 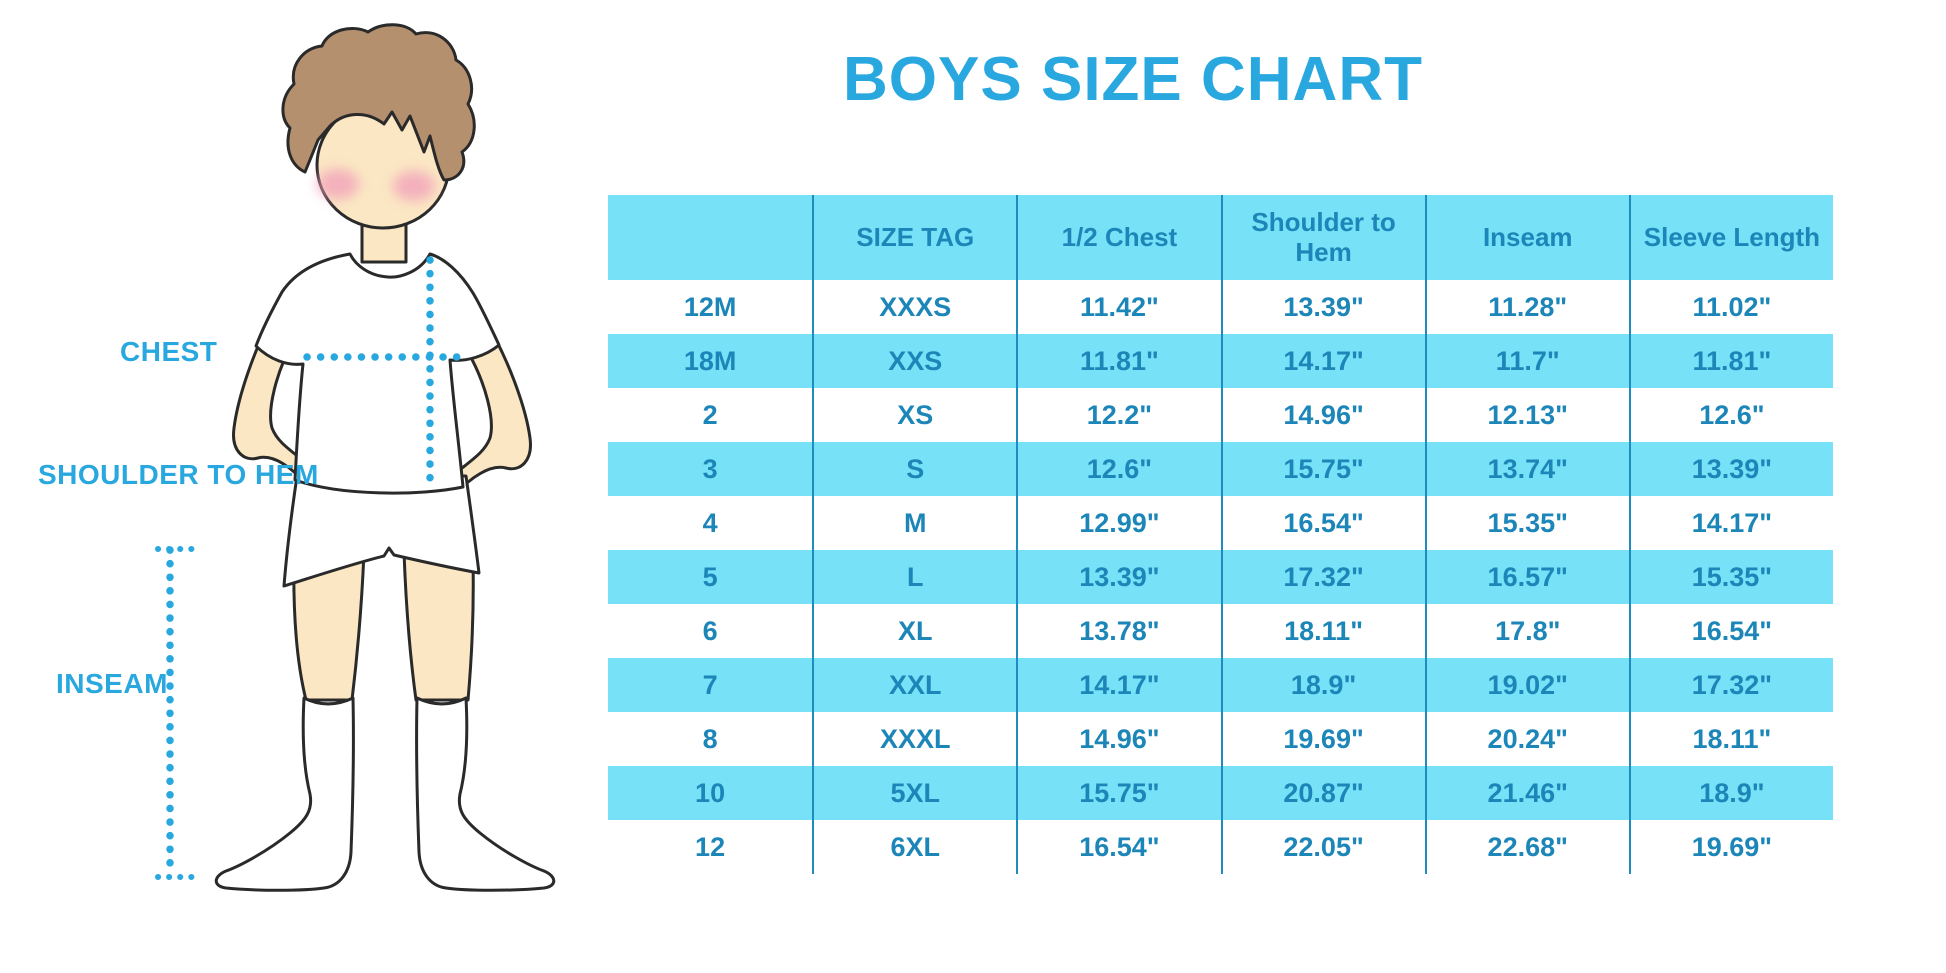 I want to click on table-row: 8 XXXL 14.96" 19.69" 20.24" 18.11", so click(x=1220, y=739).